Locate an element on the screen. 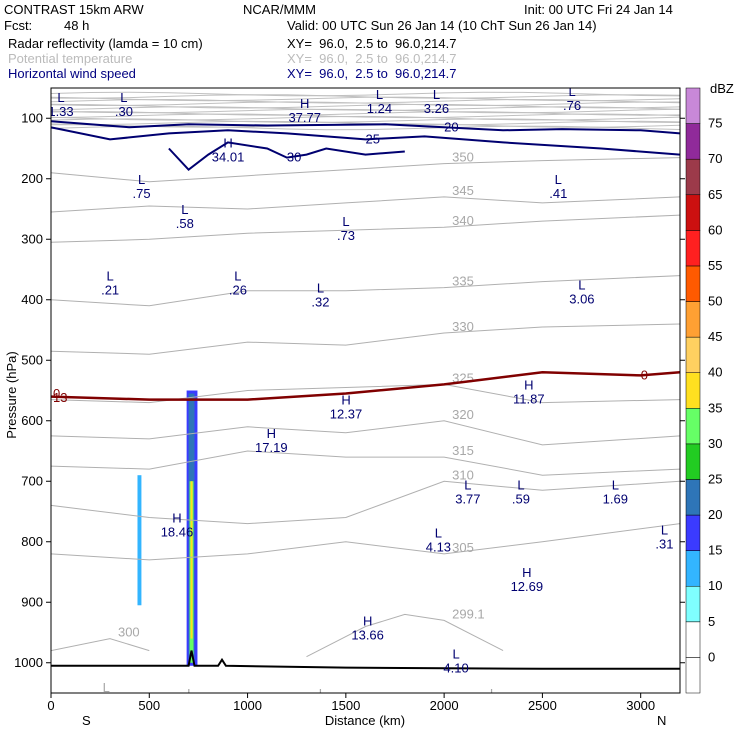 The image size is (740, 740). extremum-value: 4.13 is located at coordinates (438, 547).